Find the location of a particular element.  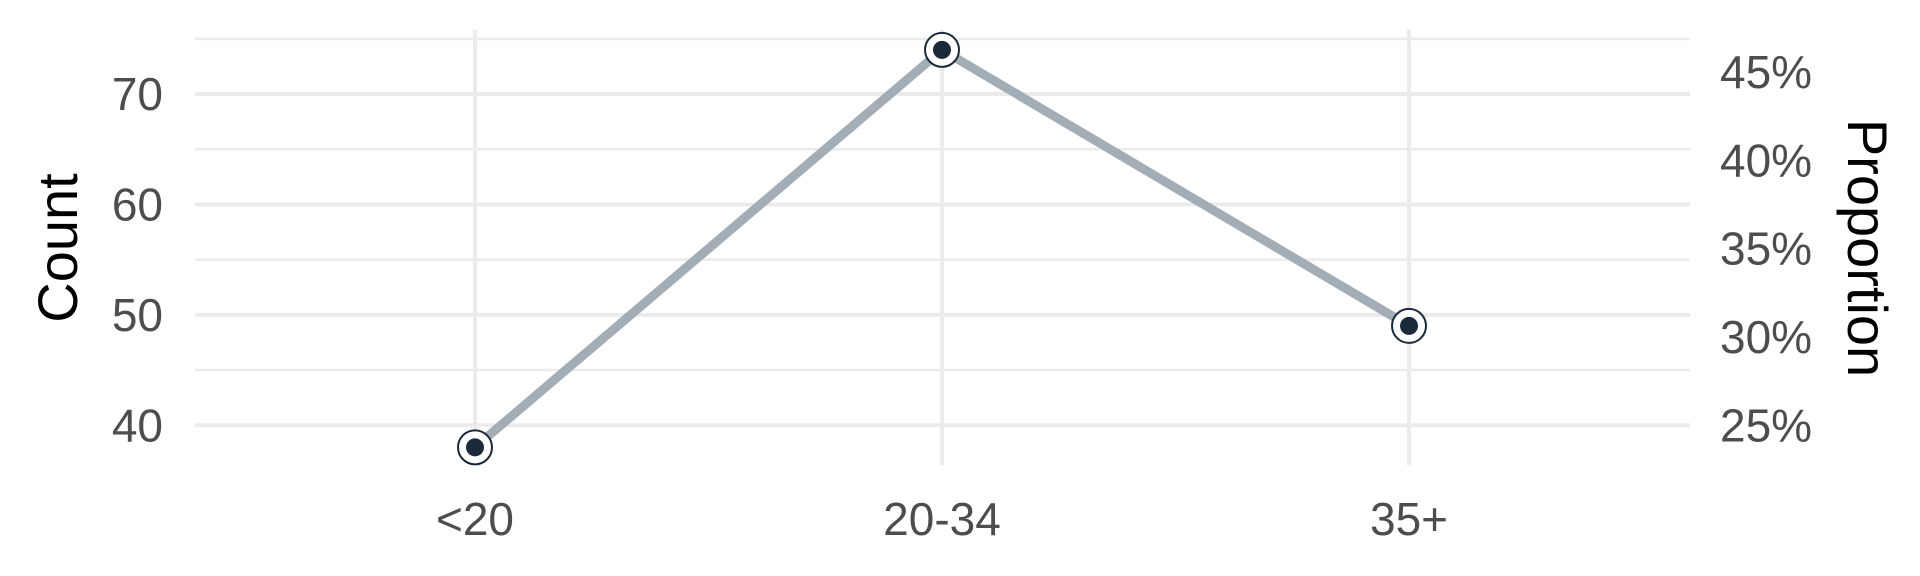

y-axis-title-left: Count is located at coordinates (57, 248).